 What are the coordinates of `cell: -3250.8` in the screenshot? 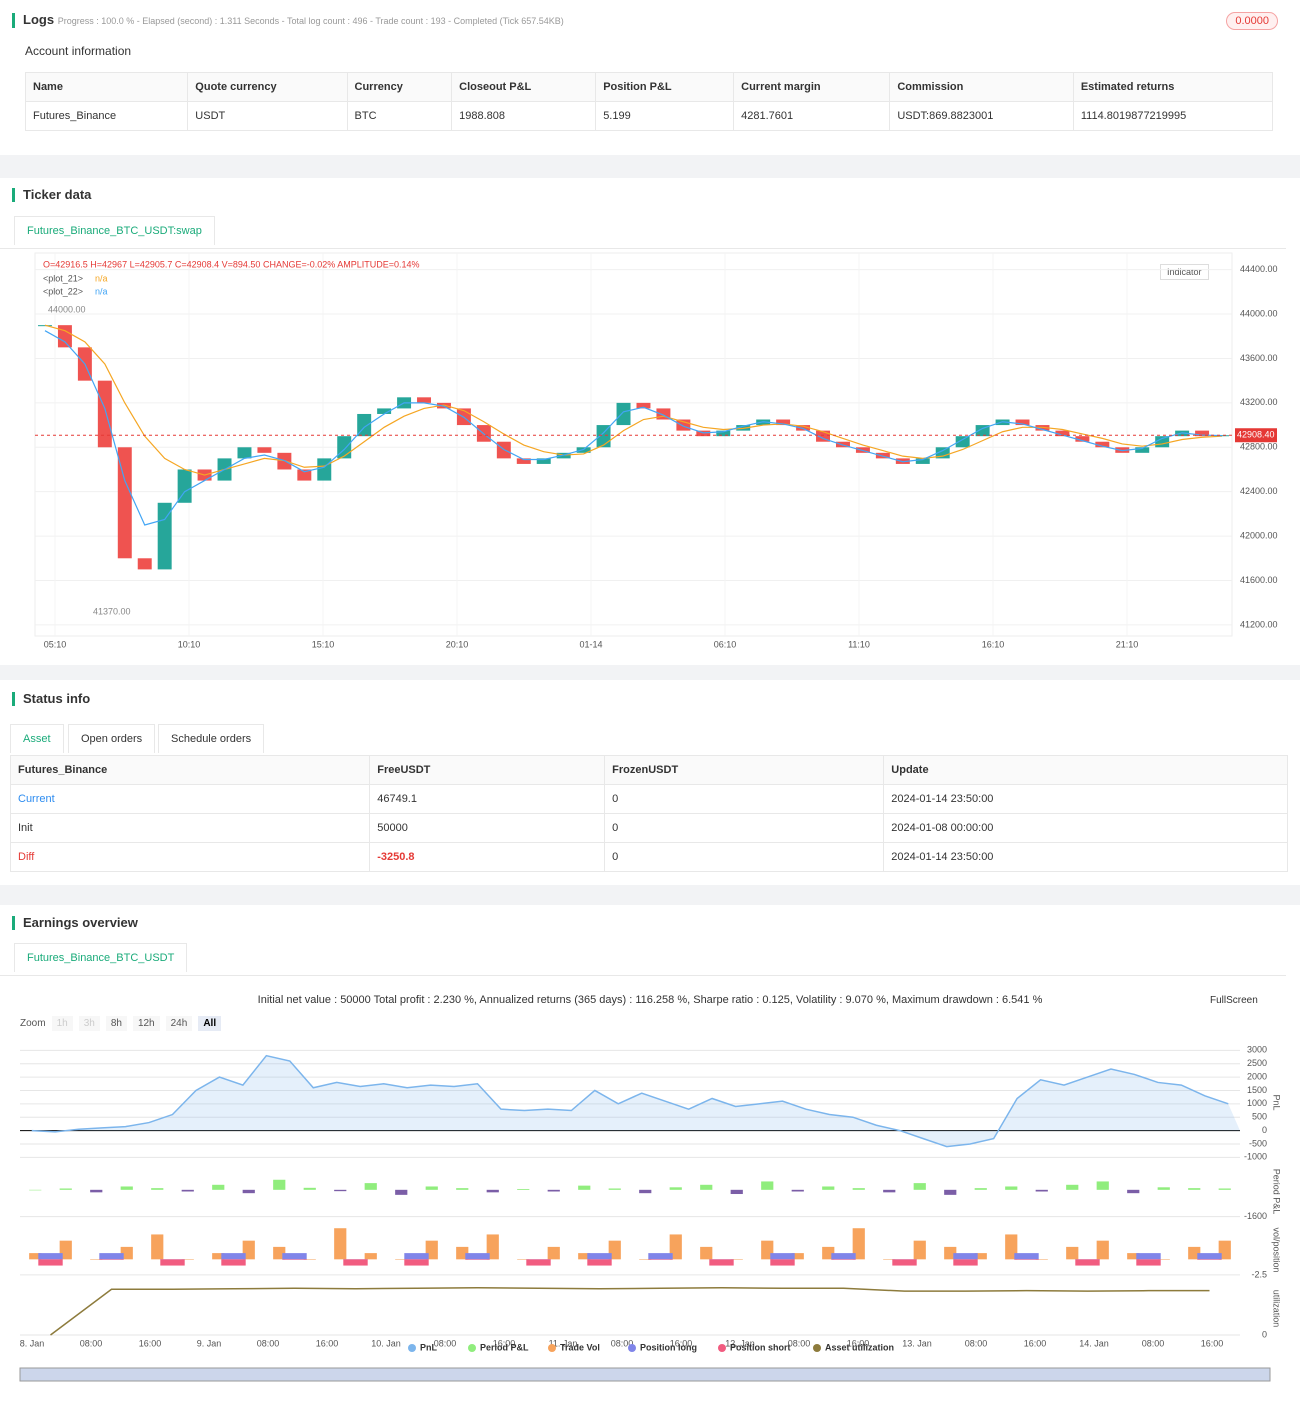 It's located at (487, 857).